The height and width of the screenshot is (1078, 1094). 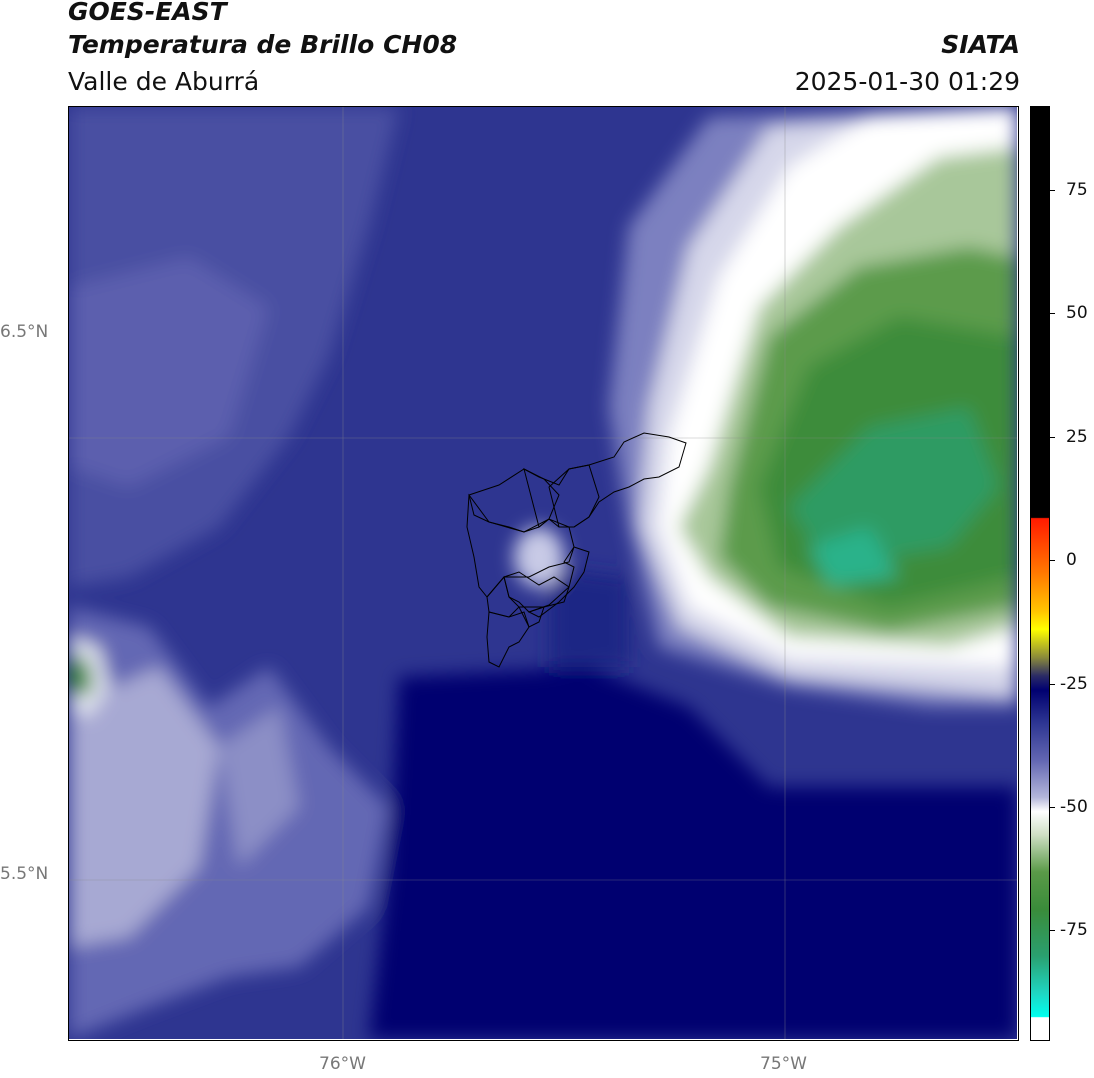 I want to click on satellite-title: GOES-EAST, so click(x=147, y=13).